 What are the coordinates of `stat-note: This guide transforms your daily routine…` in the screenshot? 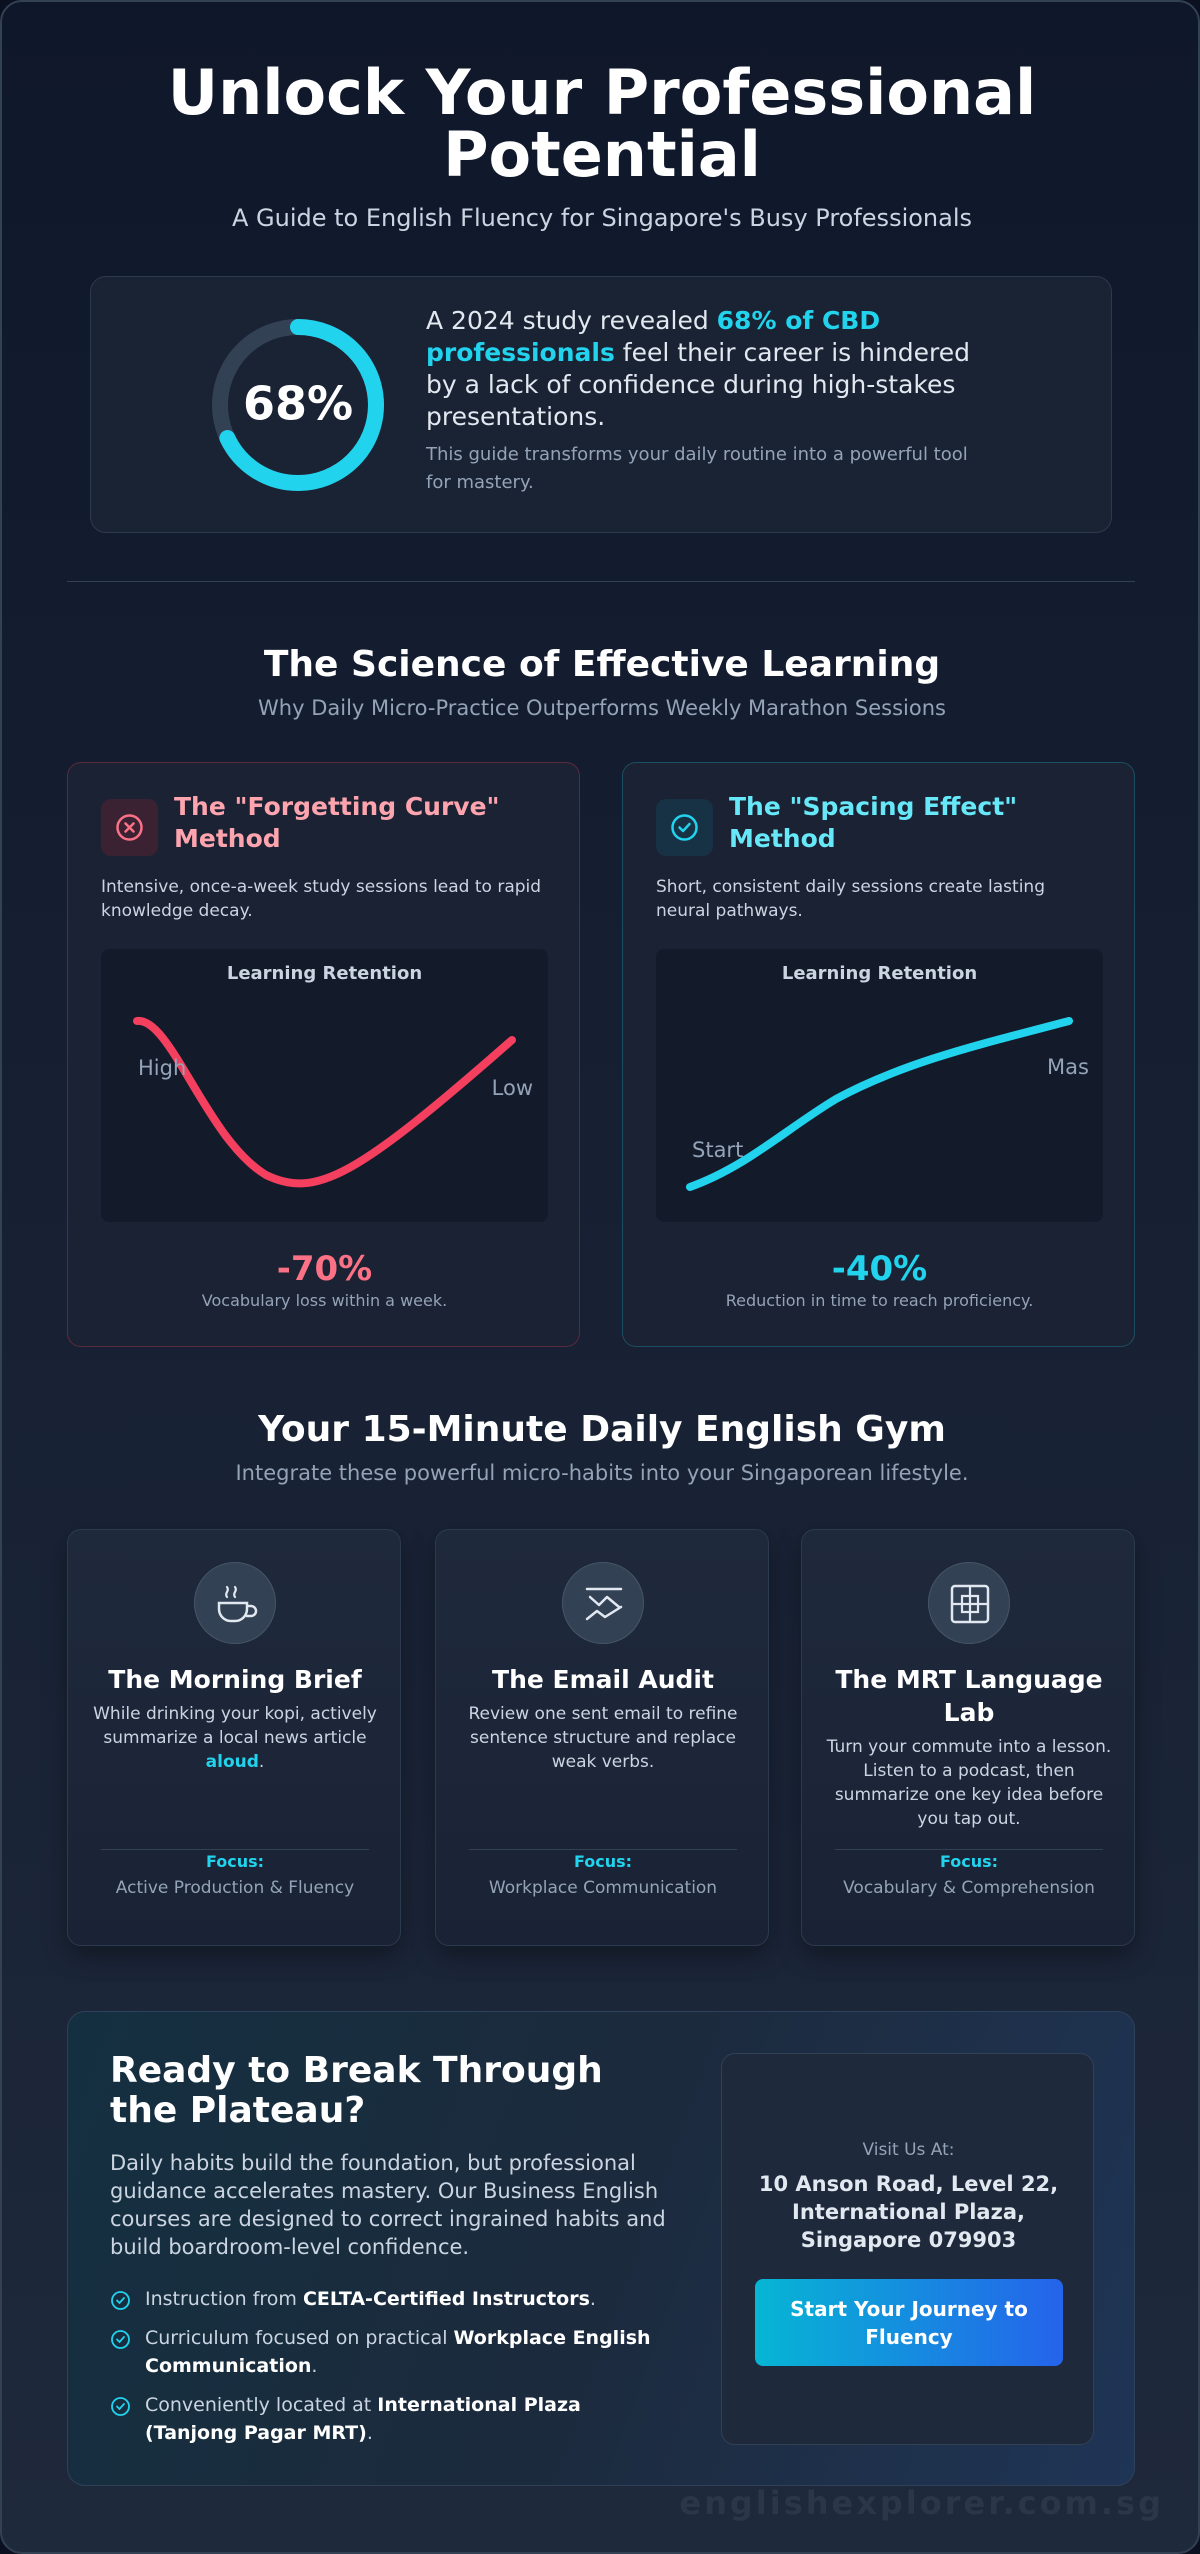 It's located at (697, 468).